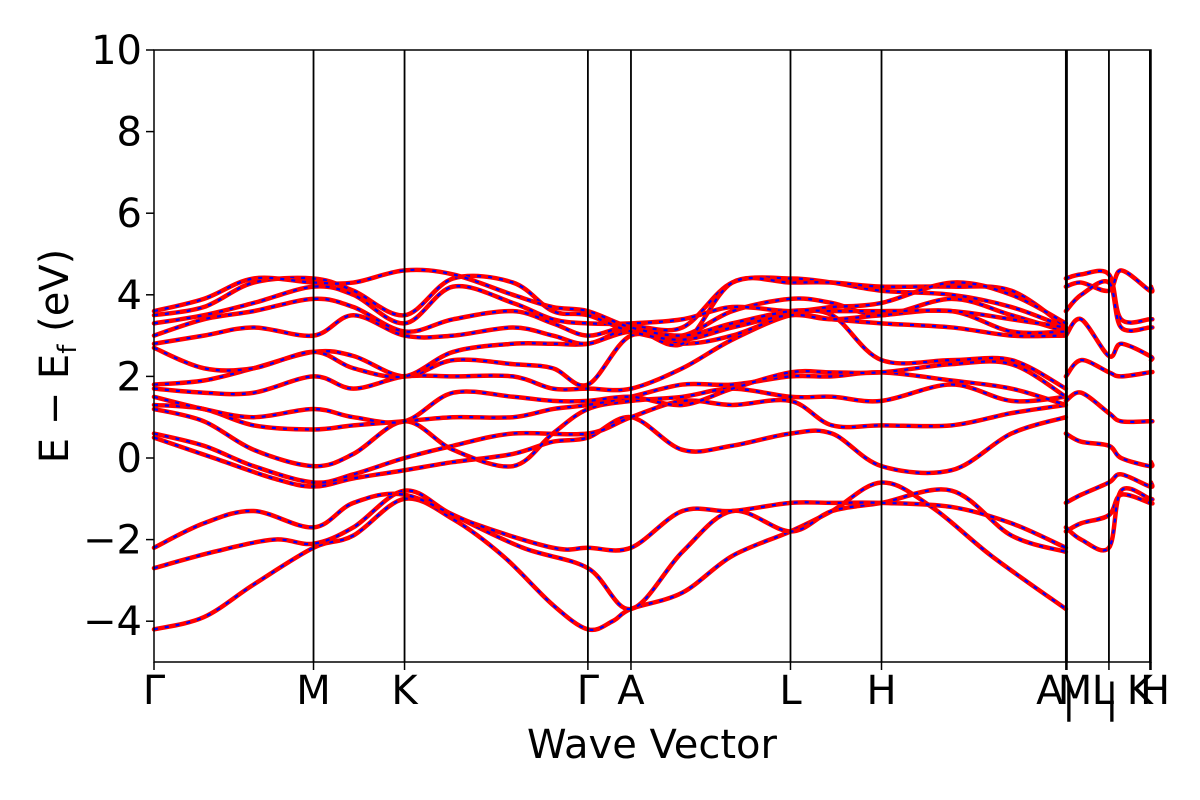  I want to click on x-tick-label-4: Γ, so click(588, 691).